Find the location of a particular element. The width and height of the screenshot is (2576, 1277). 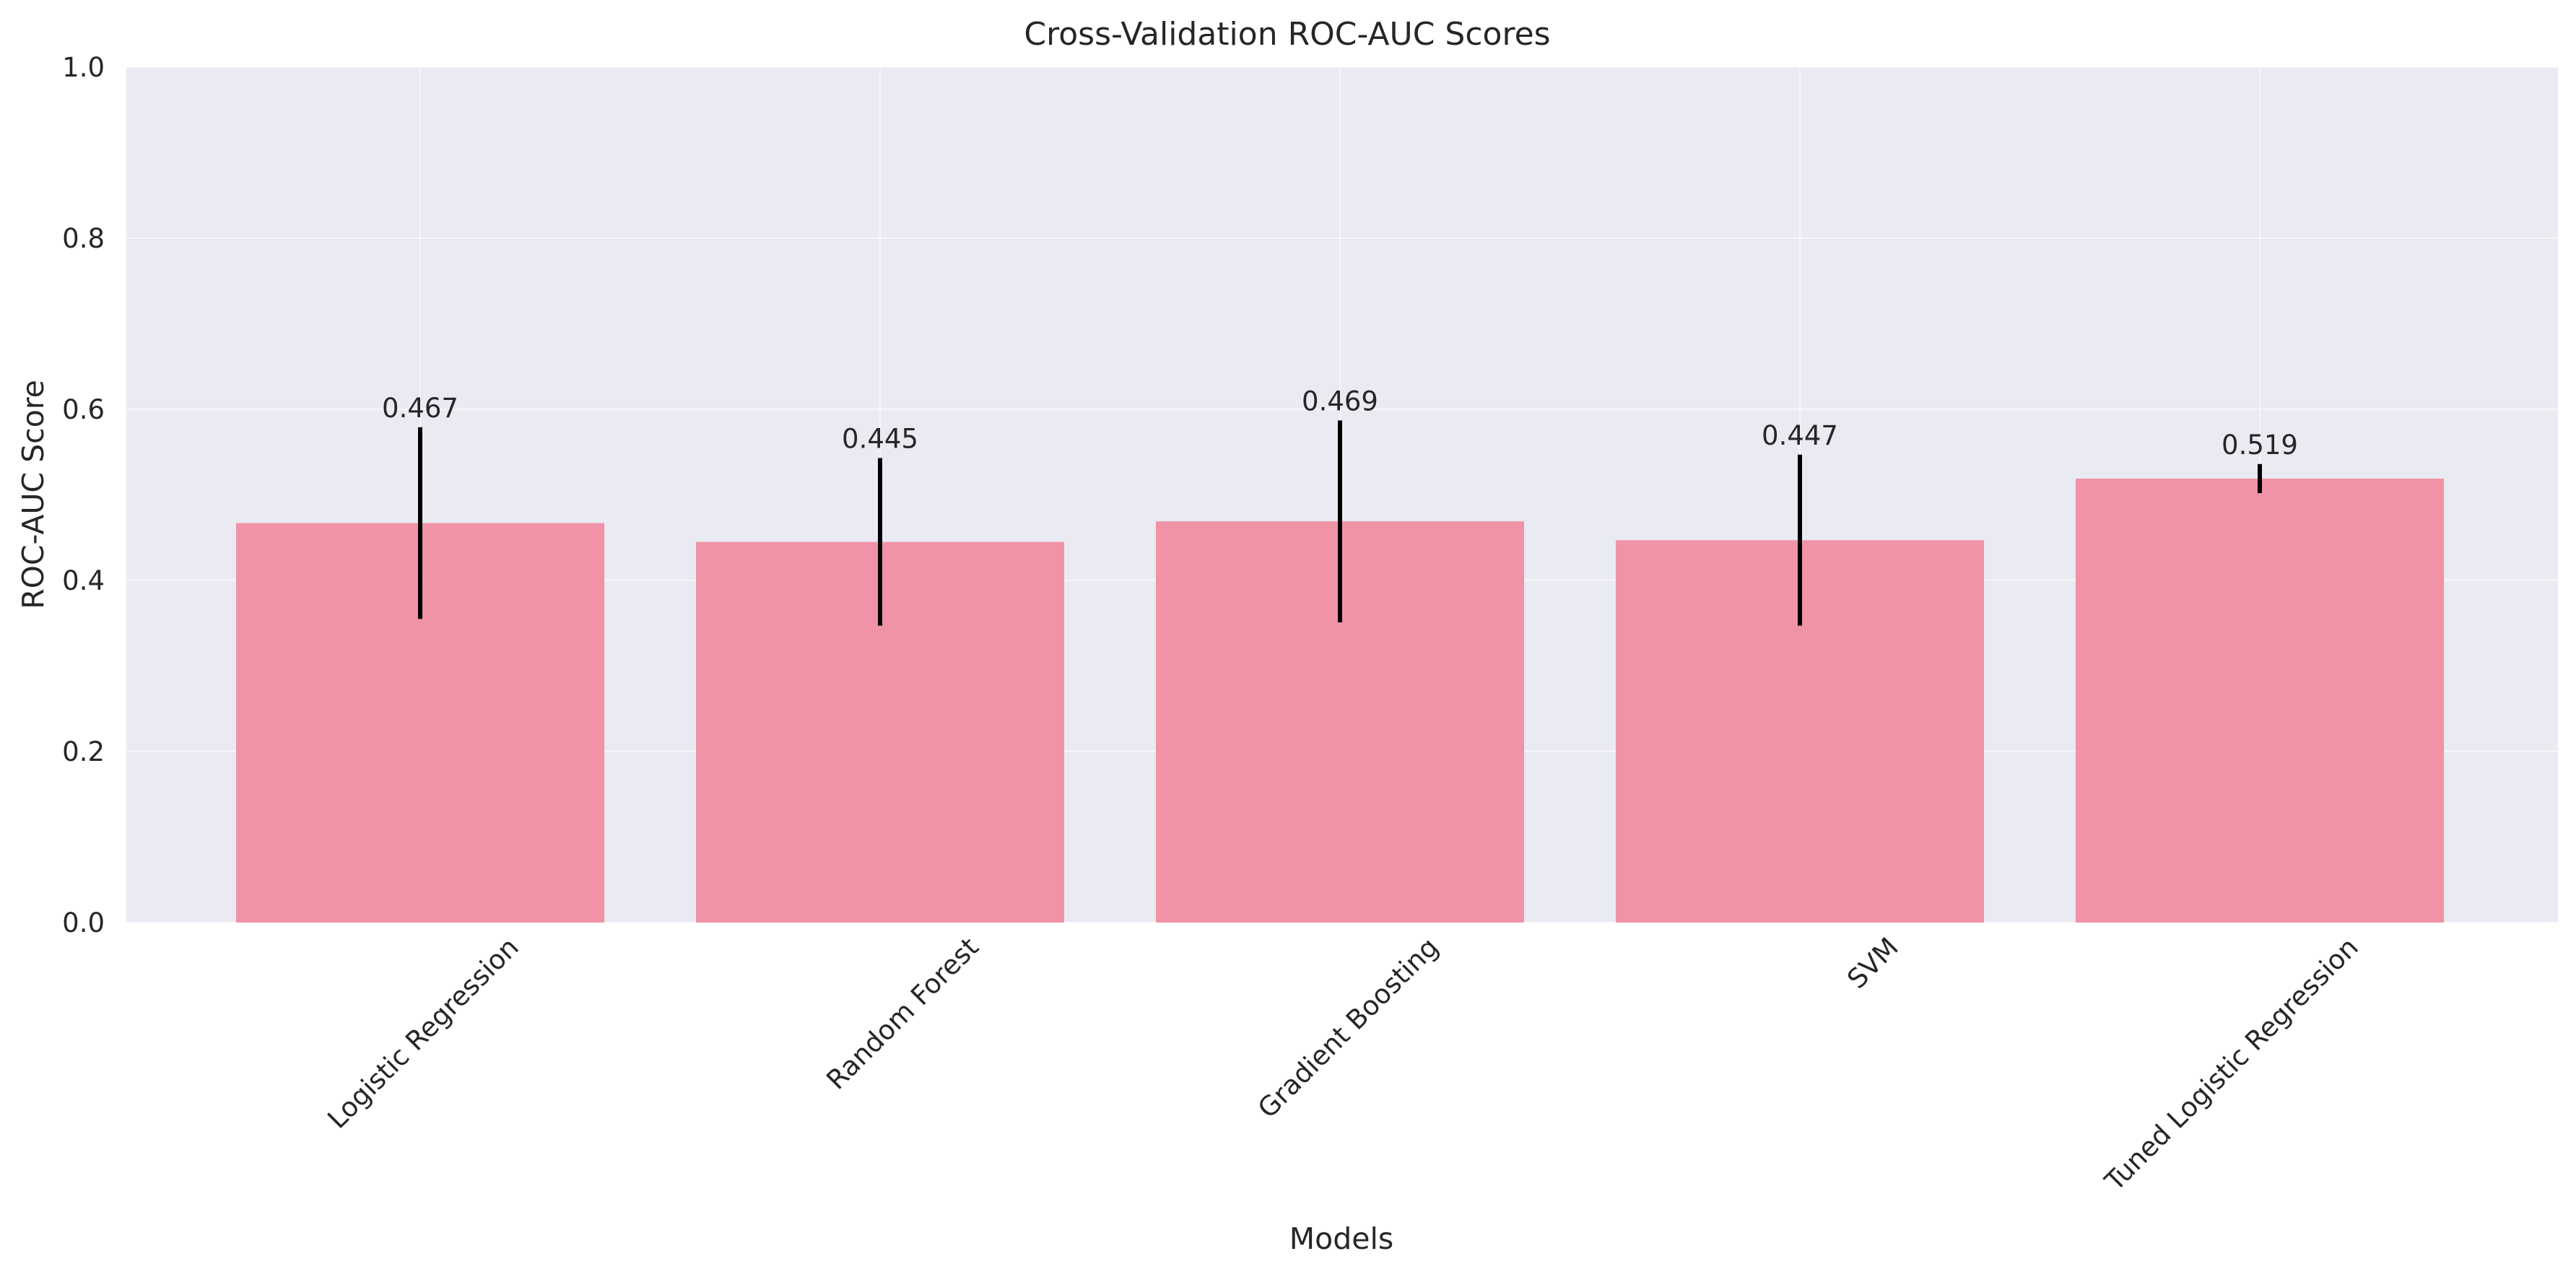

x-tick-label: Tuned Logistic Regression is located at coordinates (2231, 1064).